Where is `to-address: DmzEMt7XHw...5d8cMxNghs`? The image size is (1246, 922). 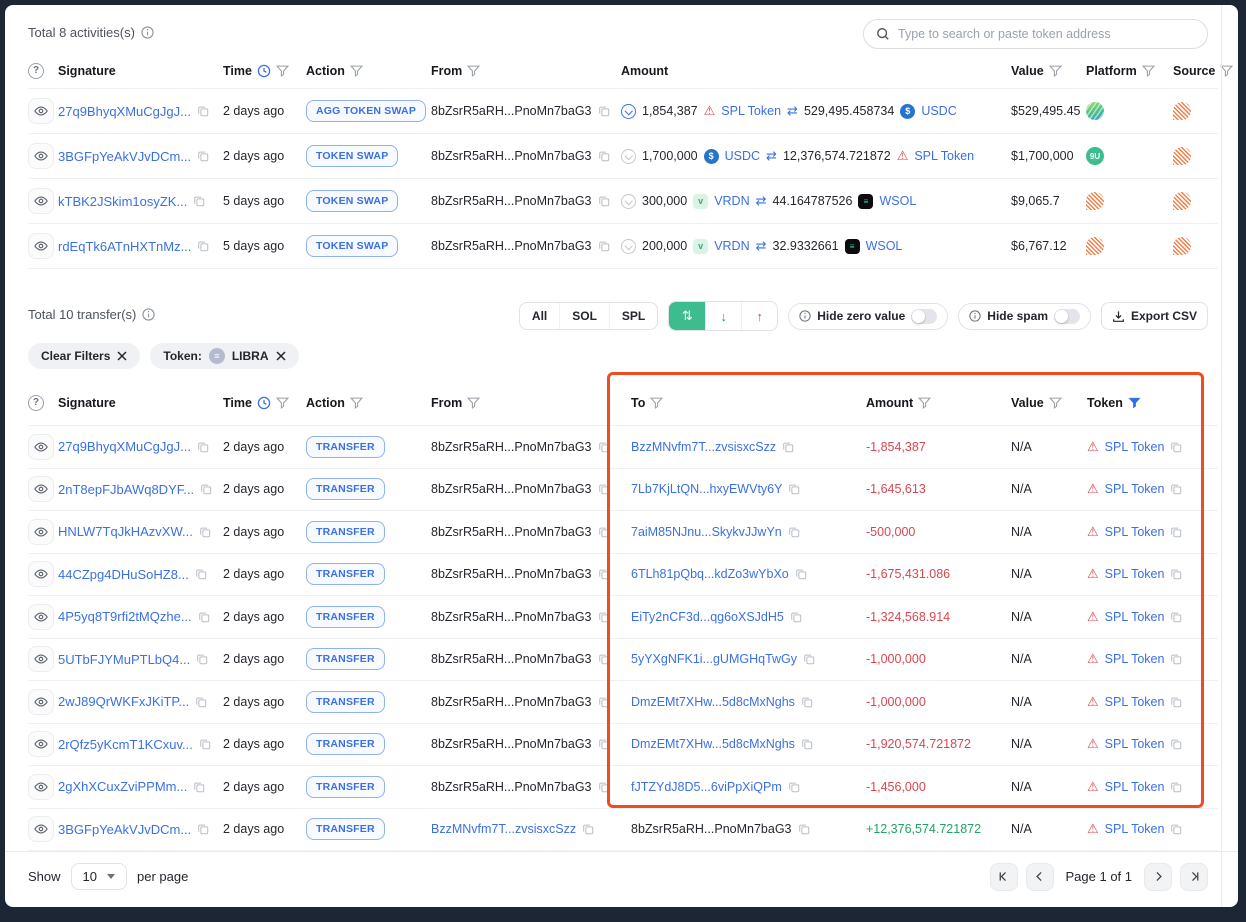 to-address: DmzEMt7XHw...5d8cMxNghs is located at coordinates (713, 701).